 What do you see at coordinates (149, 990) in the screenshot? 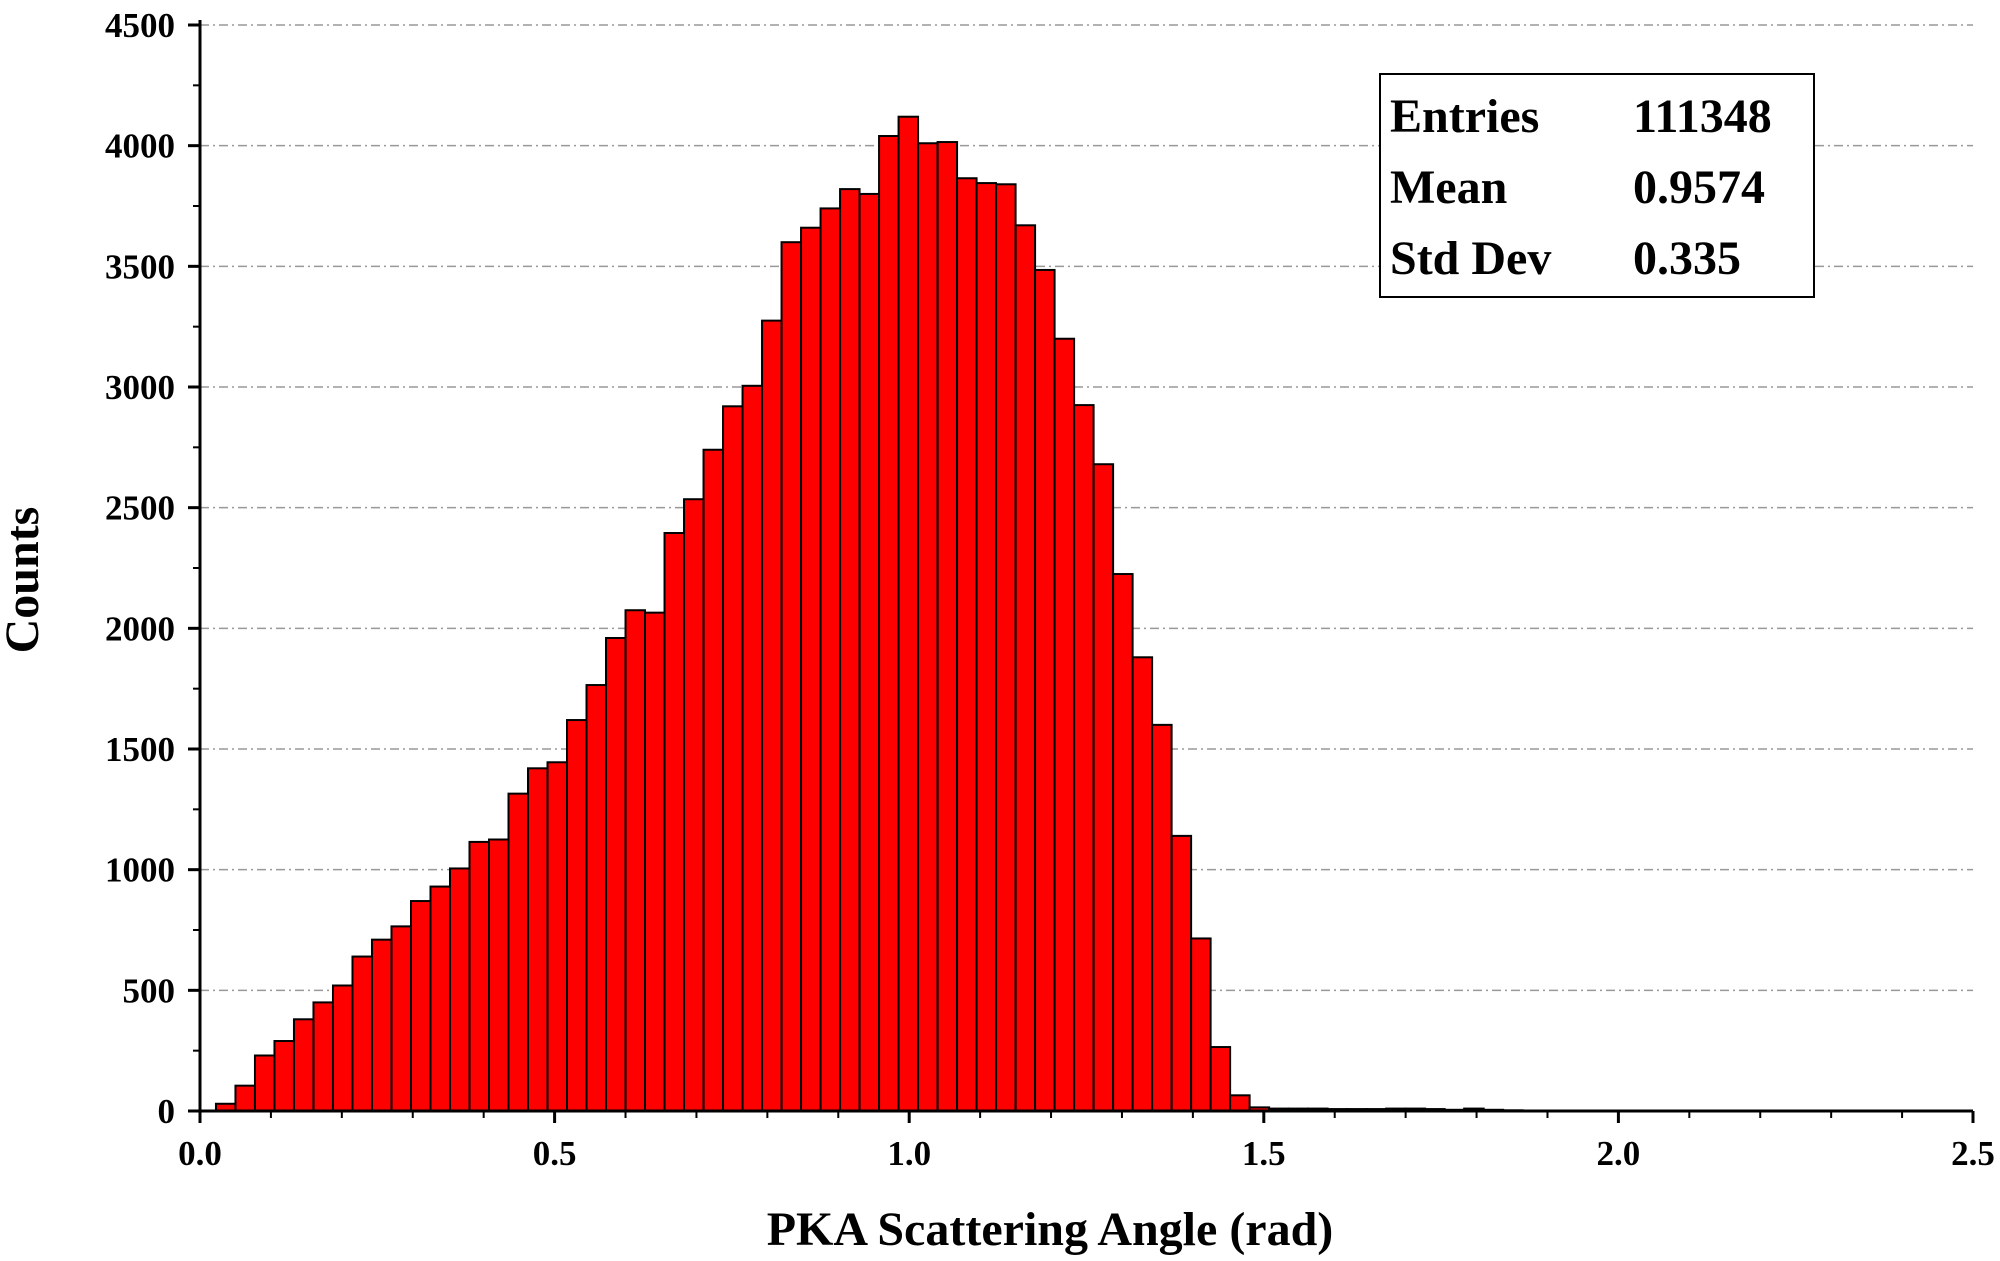
I see `y-tick-label: 500` at bounding box center [149, 990].